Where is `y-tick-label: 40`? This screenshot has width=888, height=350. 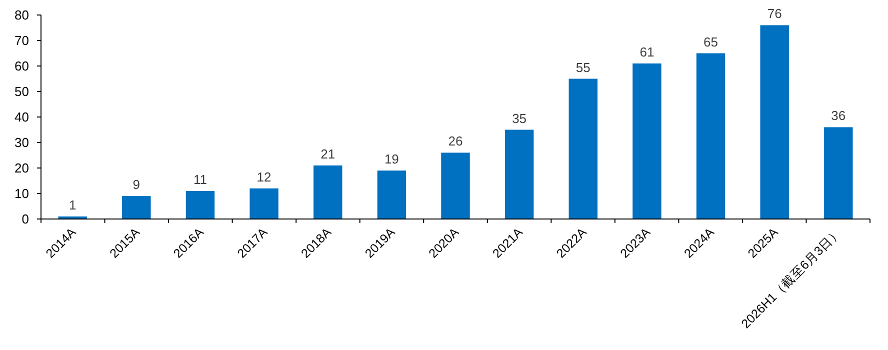
y-tick-label: 40 is located at coordinates (21, 117).